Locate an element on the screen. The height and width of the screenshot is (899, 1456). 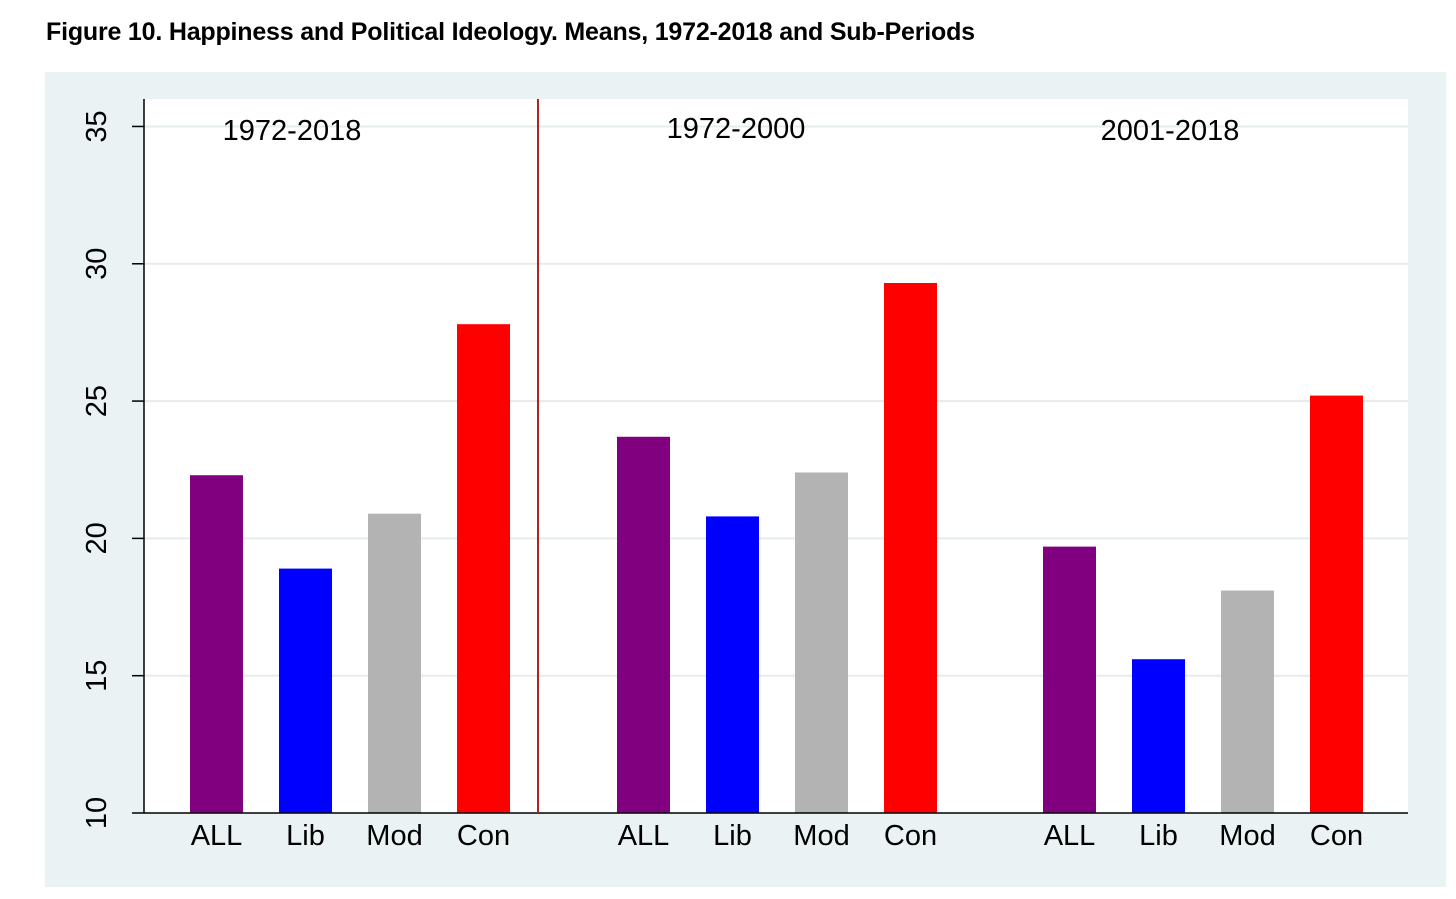
bar-1972-2000-con is located at coordinates (910, 547).